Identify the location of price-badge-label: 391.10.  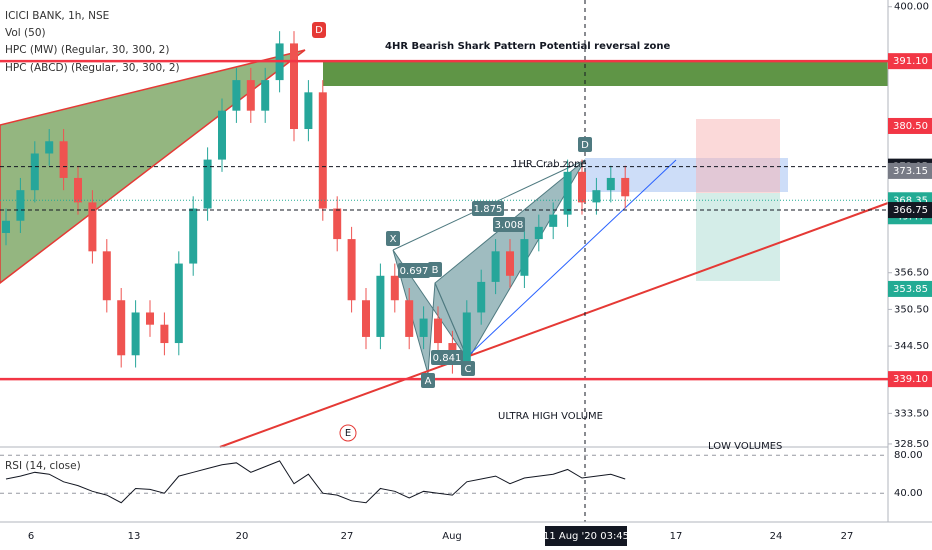
(910, 61).